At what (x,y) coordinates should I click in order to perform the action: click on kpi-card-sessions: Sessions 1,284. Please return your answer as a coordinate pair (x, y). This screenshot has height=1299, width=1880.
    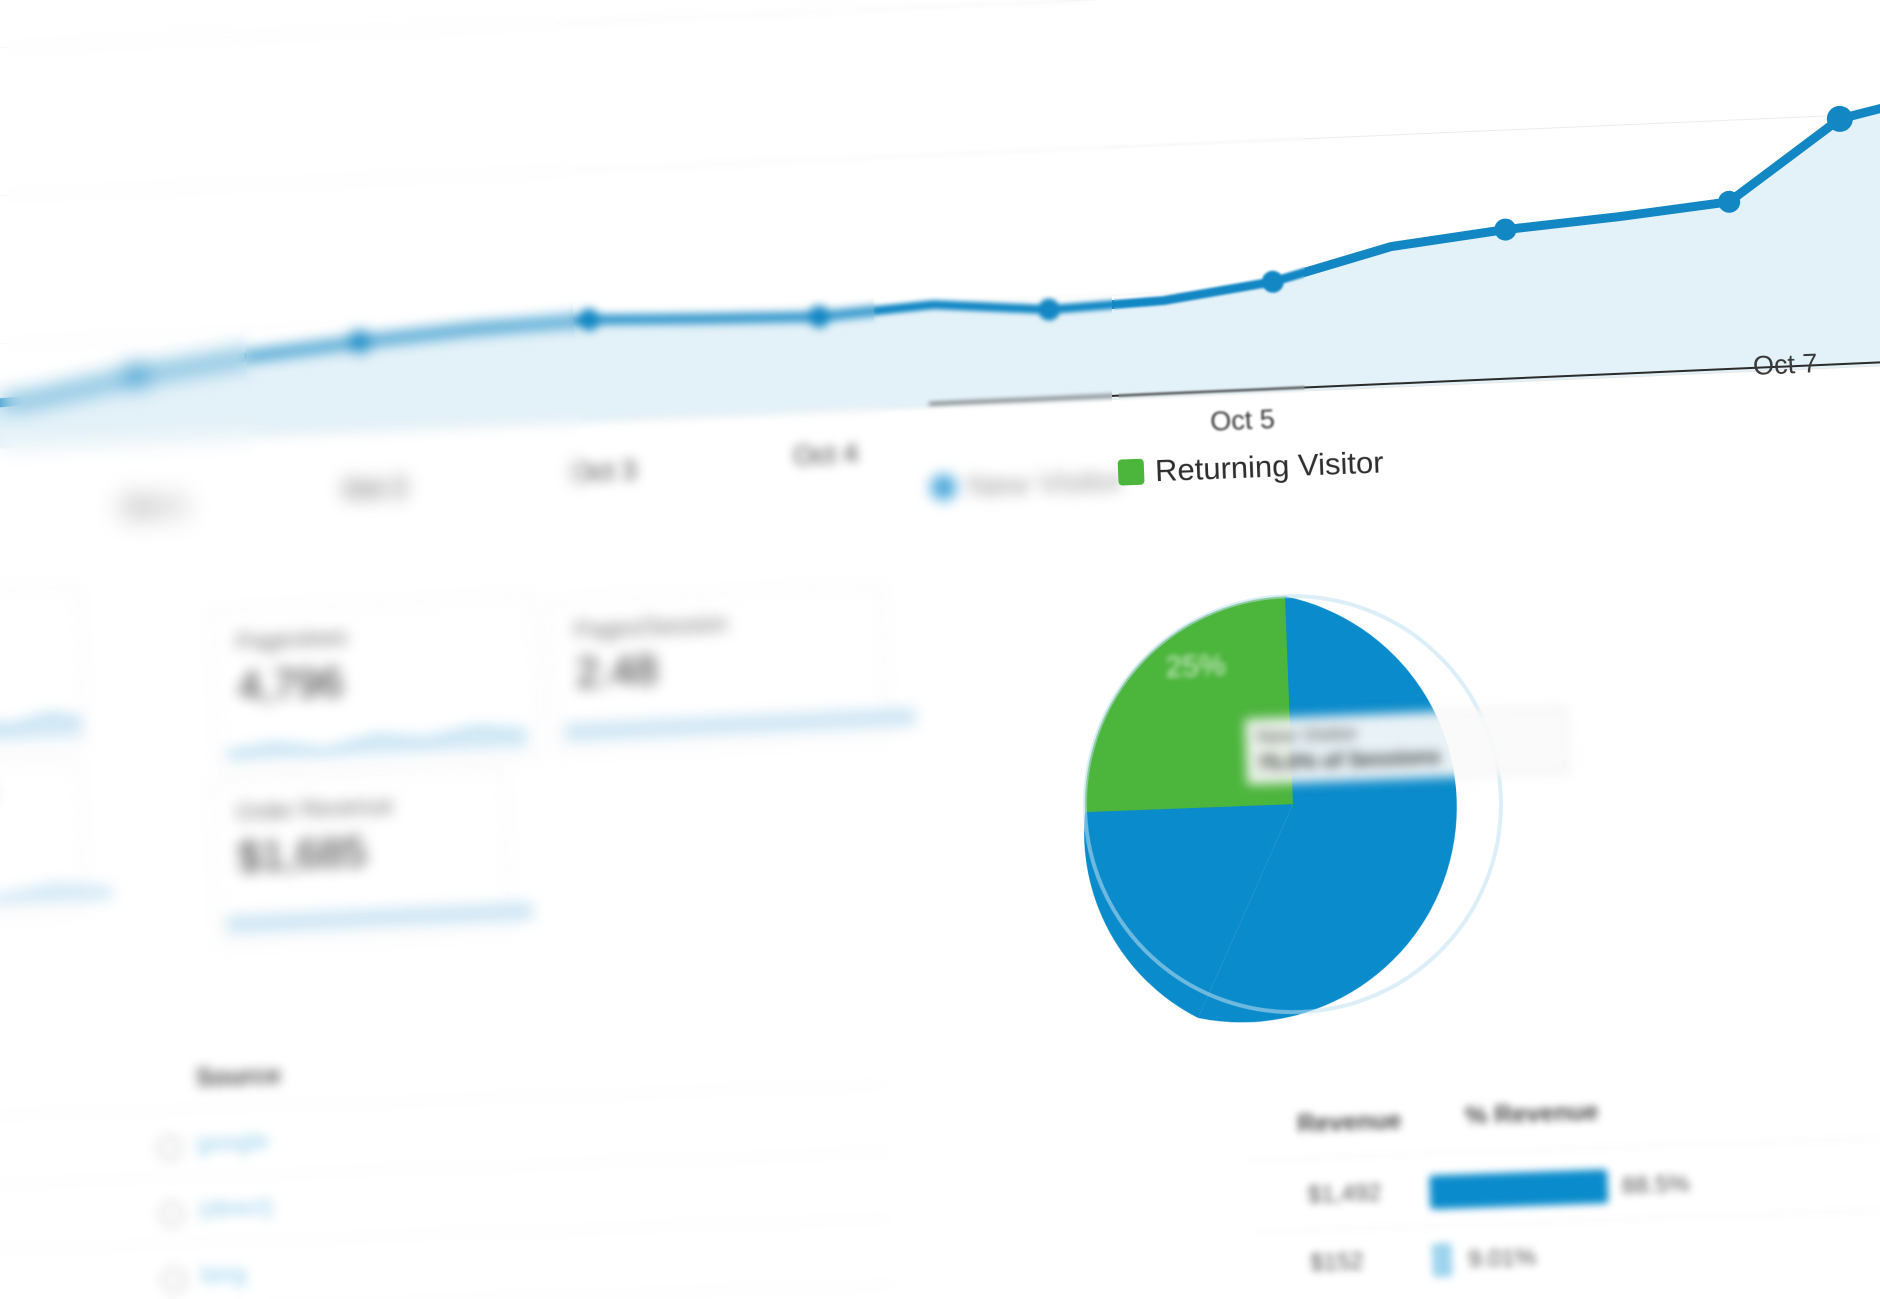
    Looking at the image, I should click on (43, 672).